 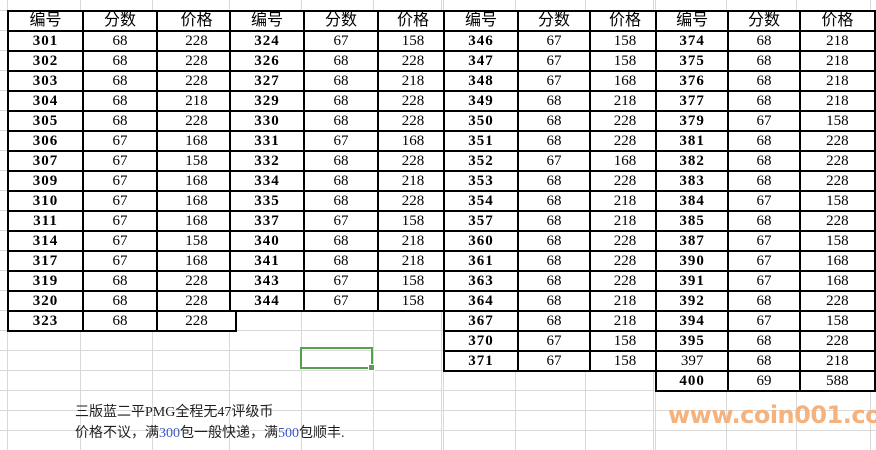 What do you see at coordinates (45, 161) in the screenshot?
I see `cell-id: 307` at bounding box center [45, 161].